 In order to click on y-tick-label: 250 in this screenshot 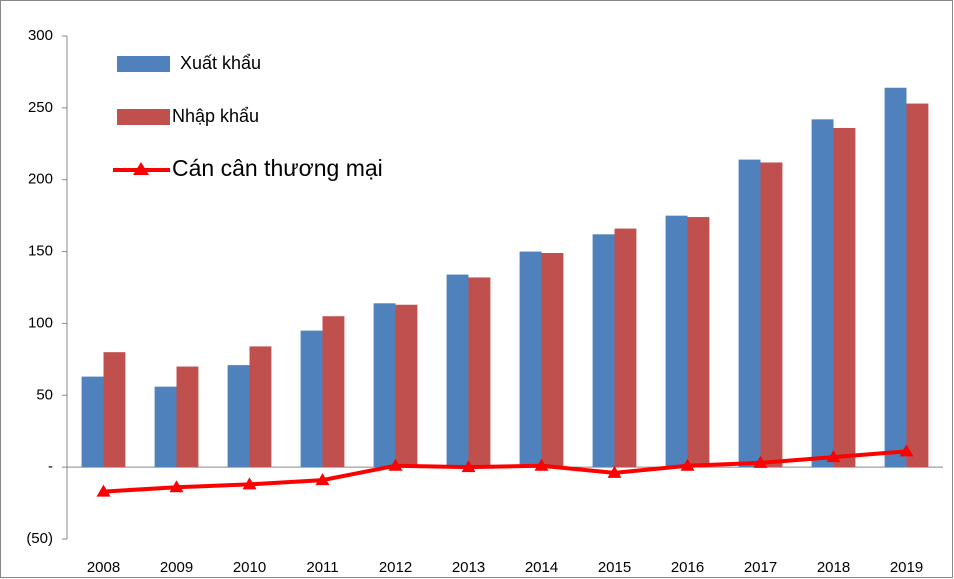, I will do `click(40, 107)`.